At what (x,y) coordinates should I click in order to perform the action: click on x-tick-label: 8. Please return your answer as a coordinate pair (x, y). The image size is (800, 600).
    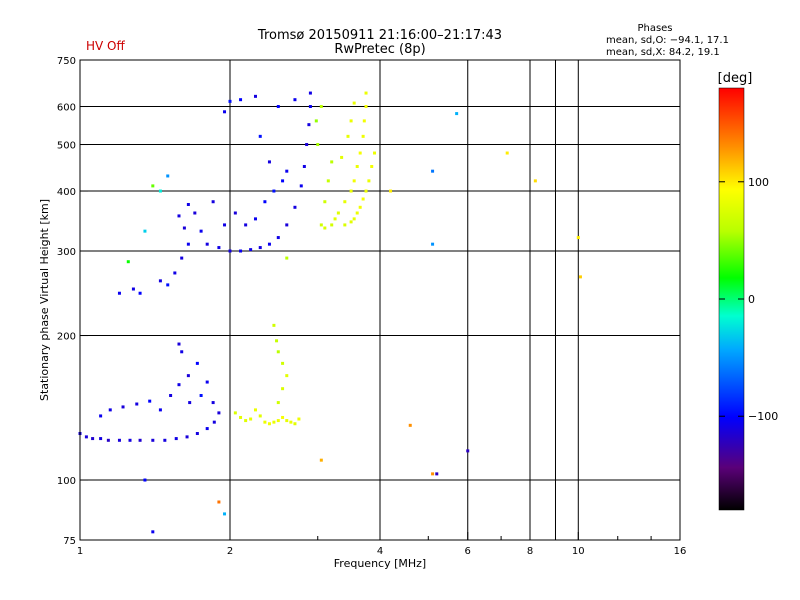
    Looking at the image, I should click on (530, 551).